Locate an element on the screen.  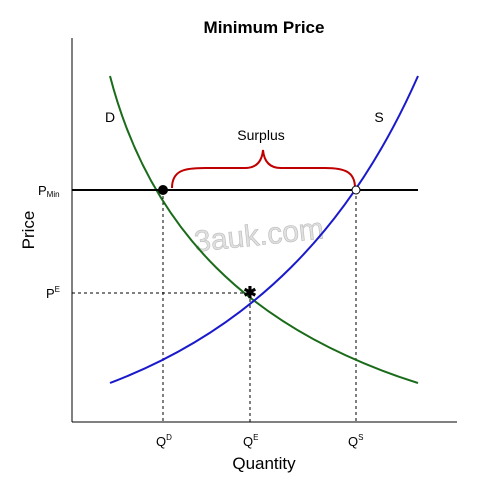
label-sup: D is located at coordinates (169, 437).